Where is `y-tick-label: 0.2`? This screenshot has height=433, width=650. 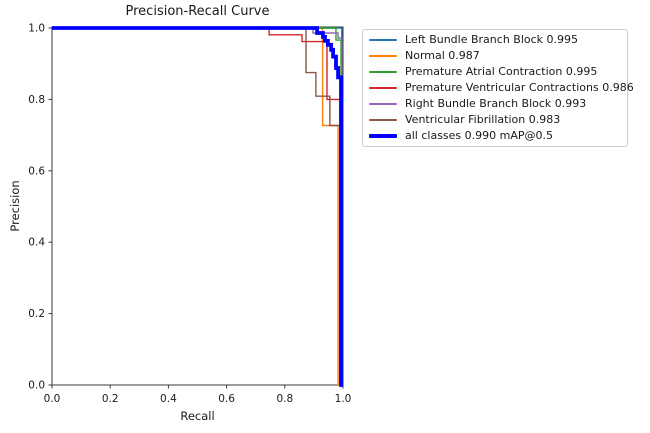
y-tick-label: 0.2 is located at coordinates (36, 314).